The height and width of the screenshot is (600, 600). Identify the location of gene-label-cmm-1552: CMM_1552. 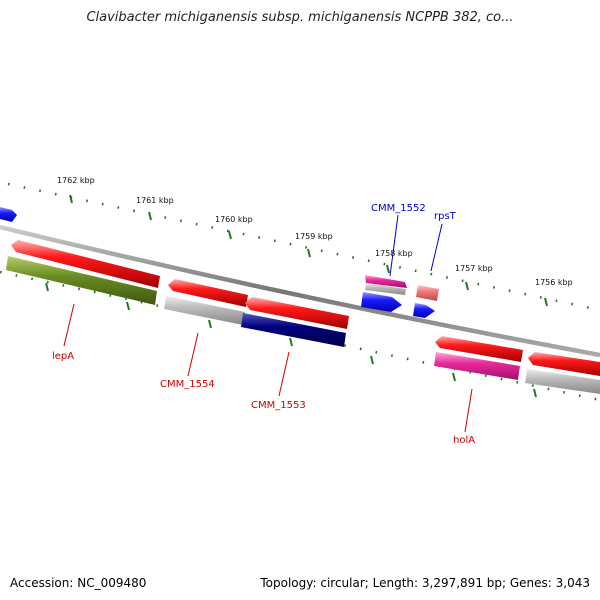
(398, 208).